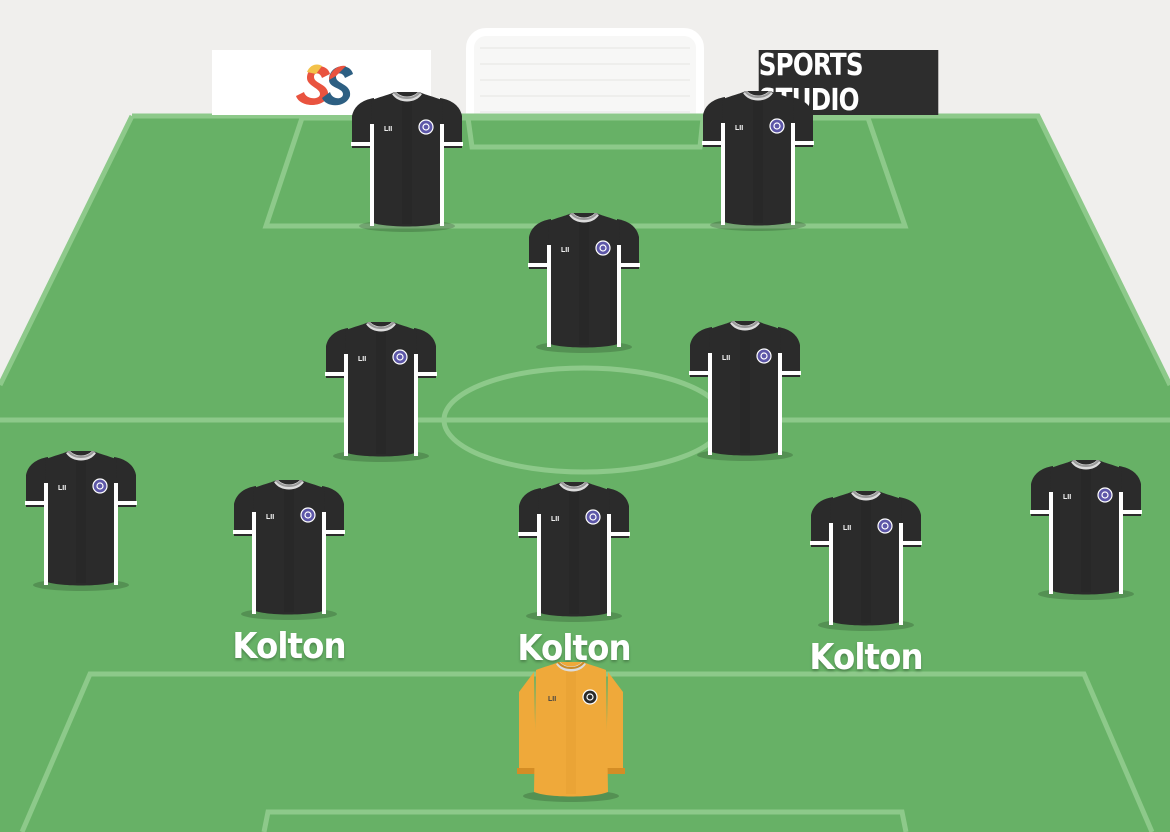 This screenshot has width=1170, height=832. I want to click on player-goalkeeper: LII, so click(571, 732).